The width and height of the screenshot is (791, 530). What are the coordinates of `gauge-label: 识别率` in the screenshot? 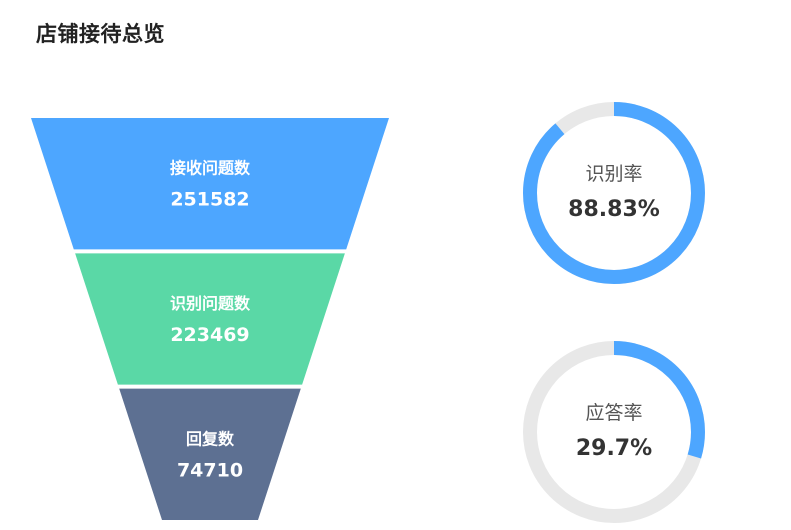 It's located at (614, 174).